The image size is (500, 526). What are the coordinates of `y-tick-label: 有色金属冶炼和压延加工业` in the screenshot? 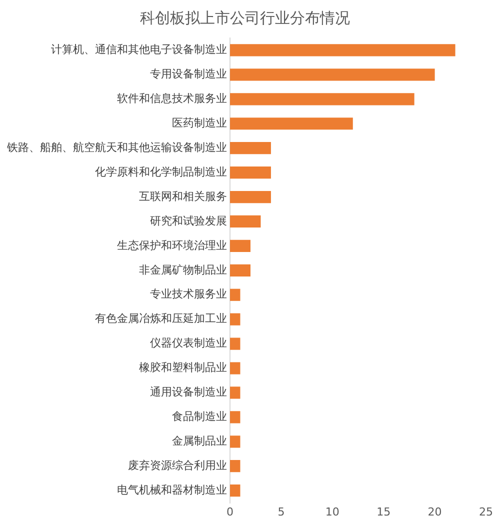 It's located at (161, 319).